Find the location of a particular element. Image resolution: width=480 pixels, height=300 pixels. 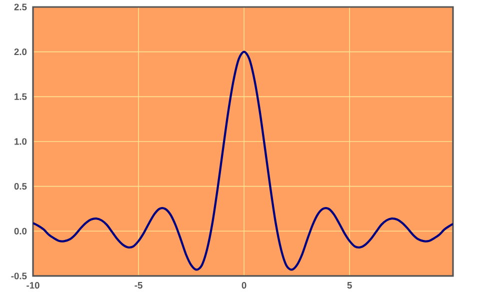

y-tick-label: 2.0 is located at coordinates (20, 52).